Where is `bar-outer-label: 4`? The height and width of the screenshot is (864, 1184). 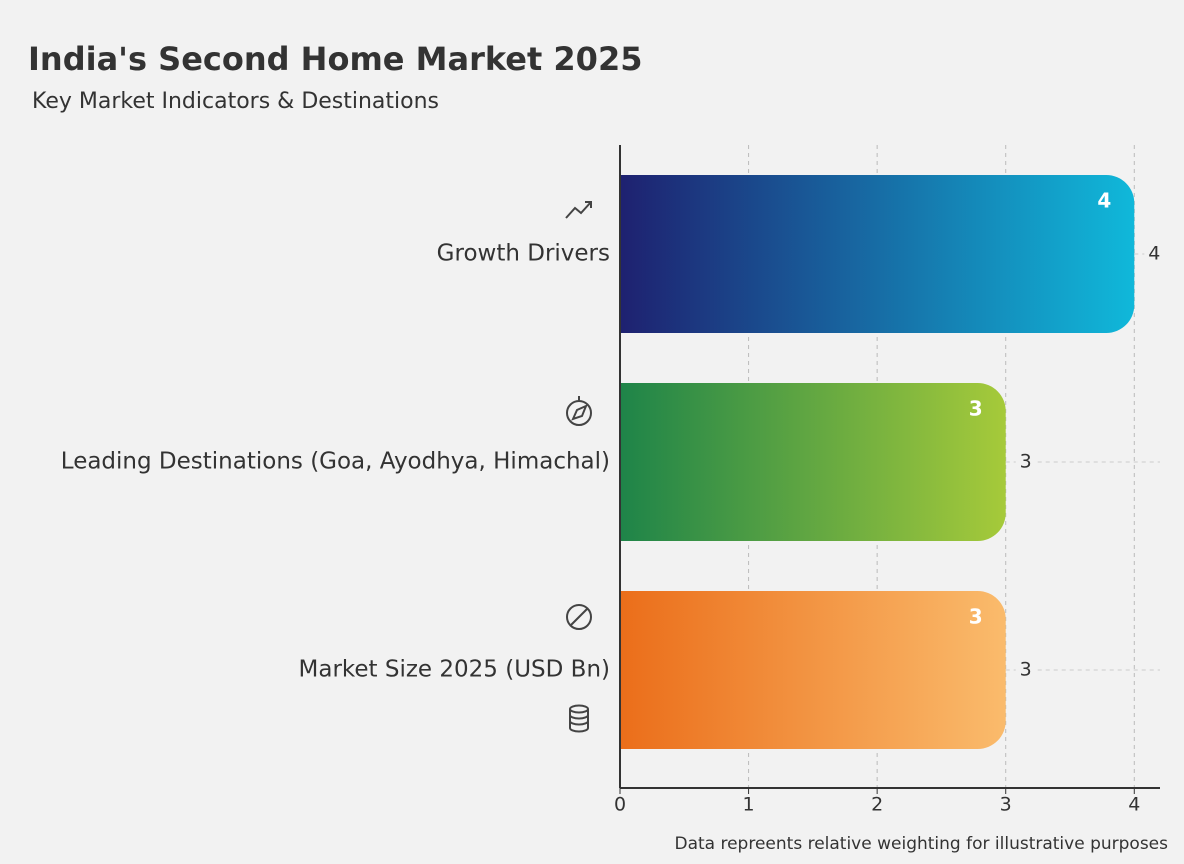 bar-outer-label: 4 is located at coordinates (1154, 254).